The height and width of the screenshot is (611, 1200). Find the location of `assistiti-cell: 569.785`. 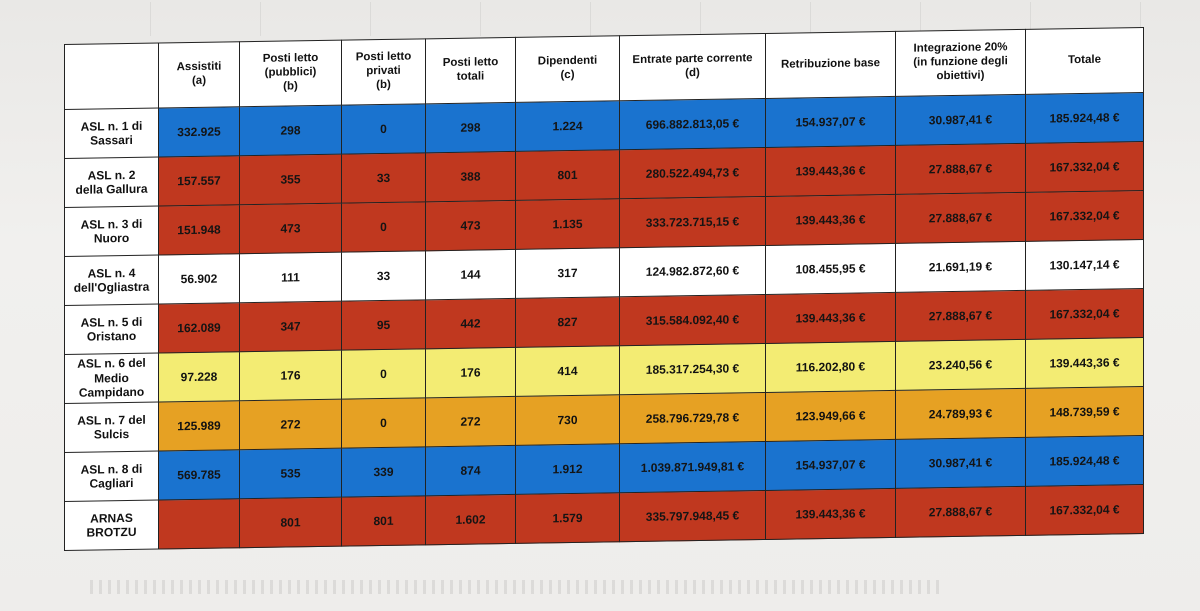

assistiti-cell: 569.785 is located at coordinates (199, 475).